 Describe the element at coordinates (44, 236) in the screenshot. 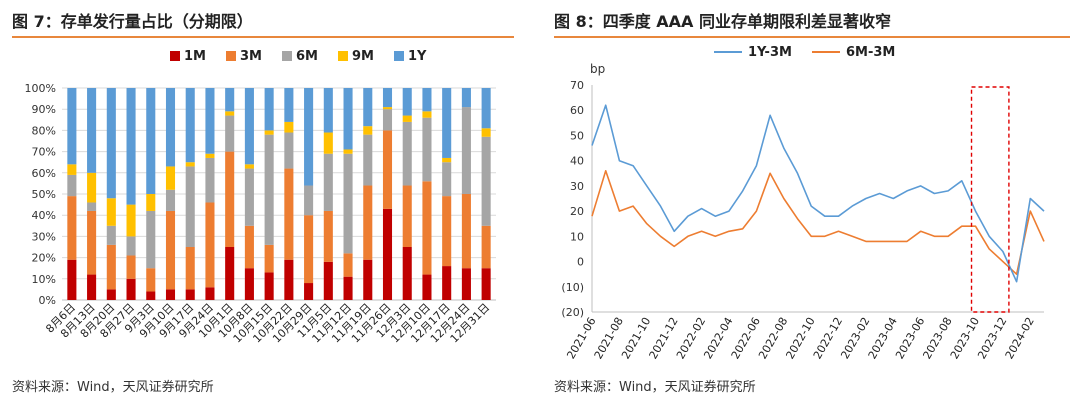

I see `y-tick-label: 30%` at that location.